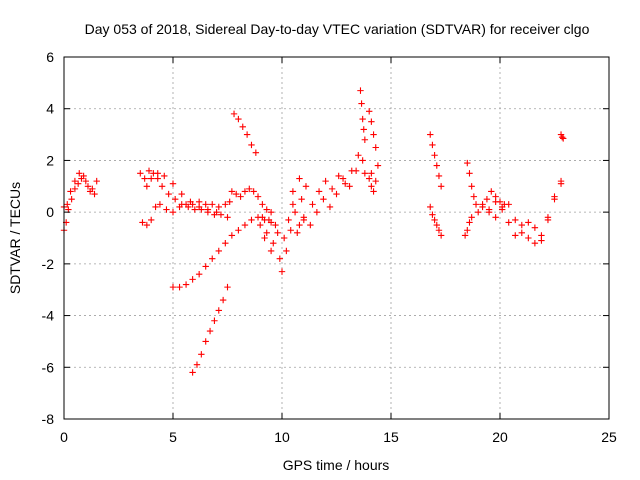 This screenshot has height=480, width=640. Describe the element at coordinates (50, 57) in the screenshot. I see `y-tick-label: 6` at that location.